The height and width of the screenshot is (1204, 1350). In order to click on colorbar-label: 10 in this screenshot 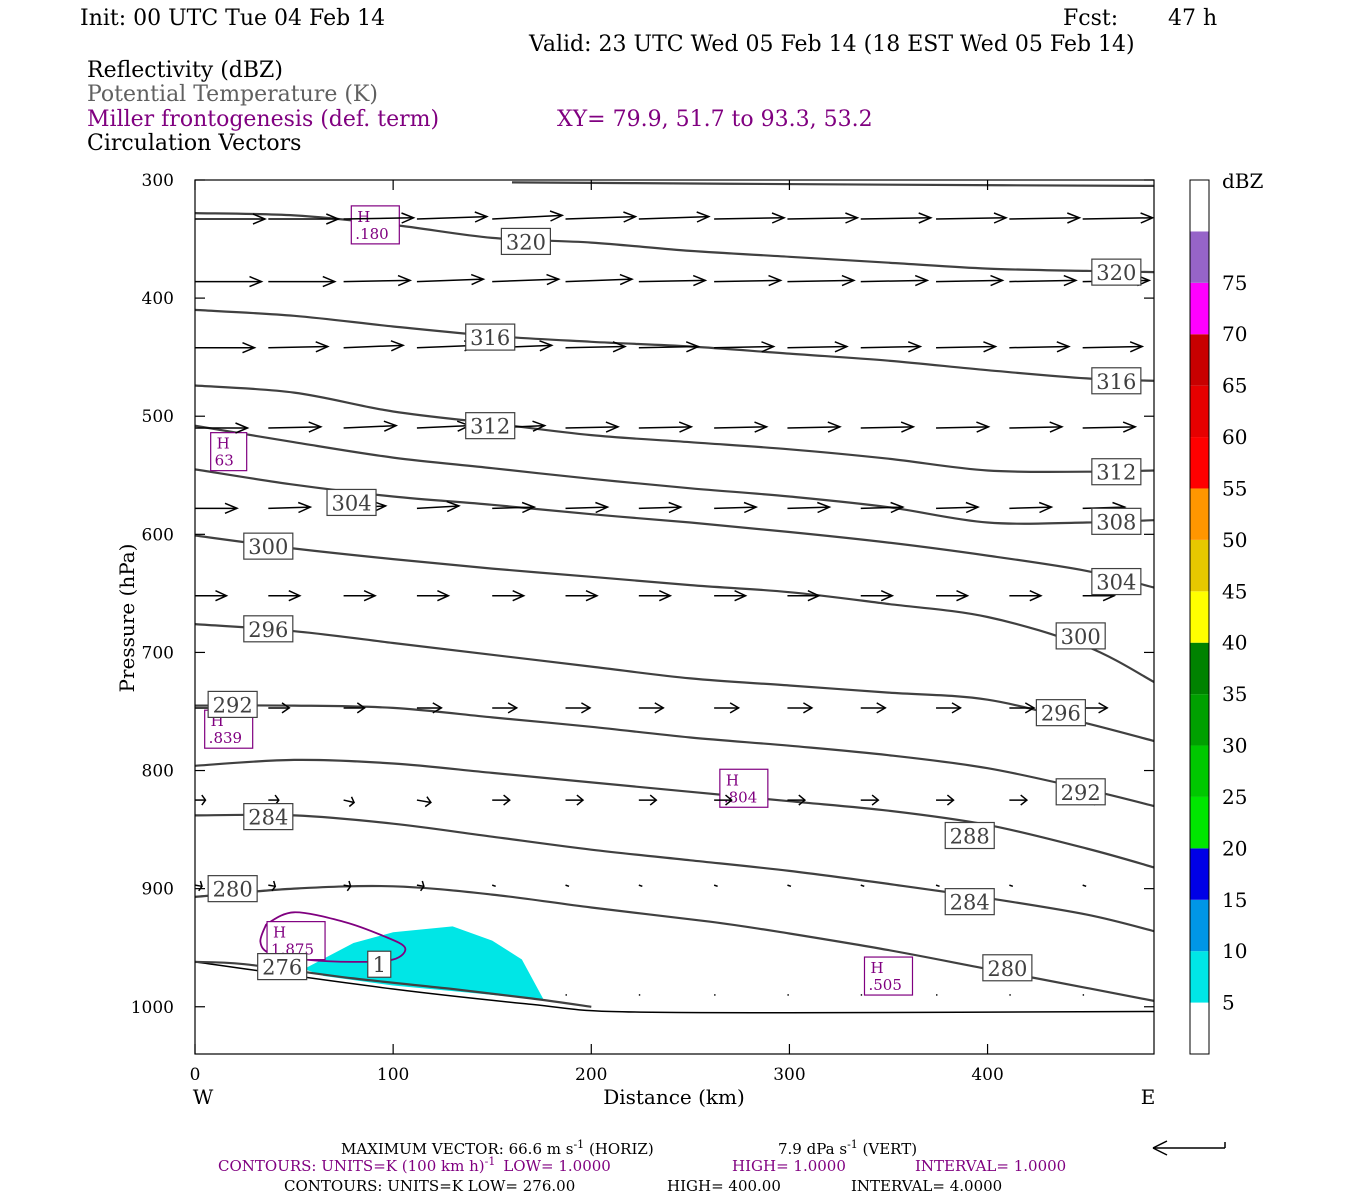, I will do `click(1234, 951)`.